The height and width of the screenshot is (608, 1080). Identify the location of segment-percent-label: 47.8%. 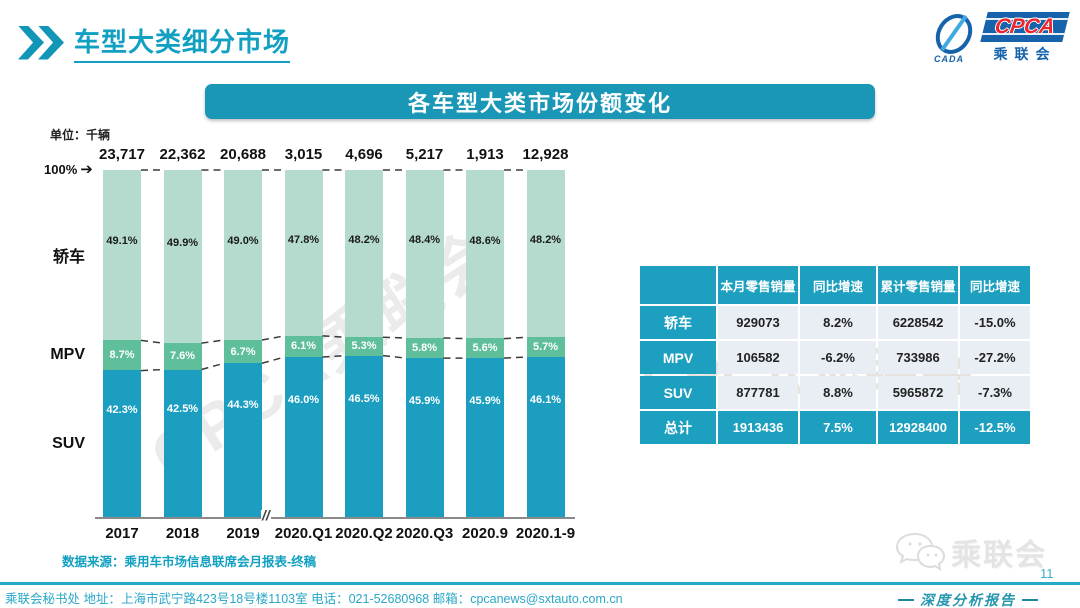
(303, 239).